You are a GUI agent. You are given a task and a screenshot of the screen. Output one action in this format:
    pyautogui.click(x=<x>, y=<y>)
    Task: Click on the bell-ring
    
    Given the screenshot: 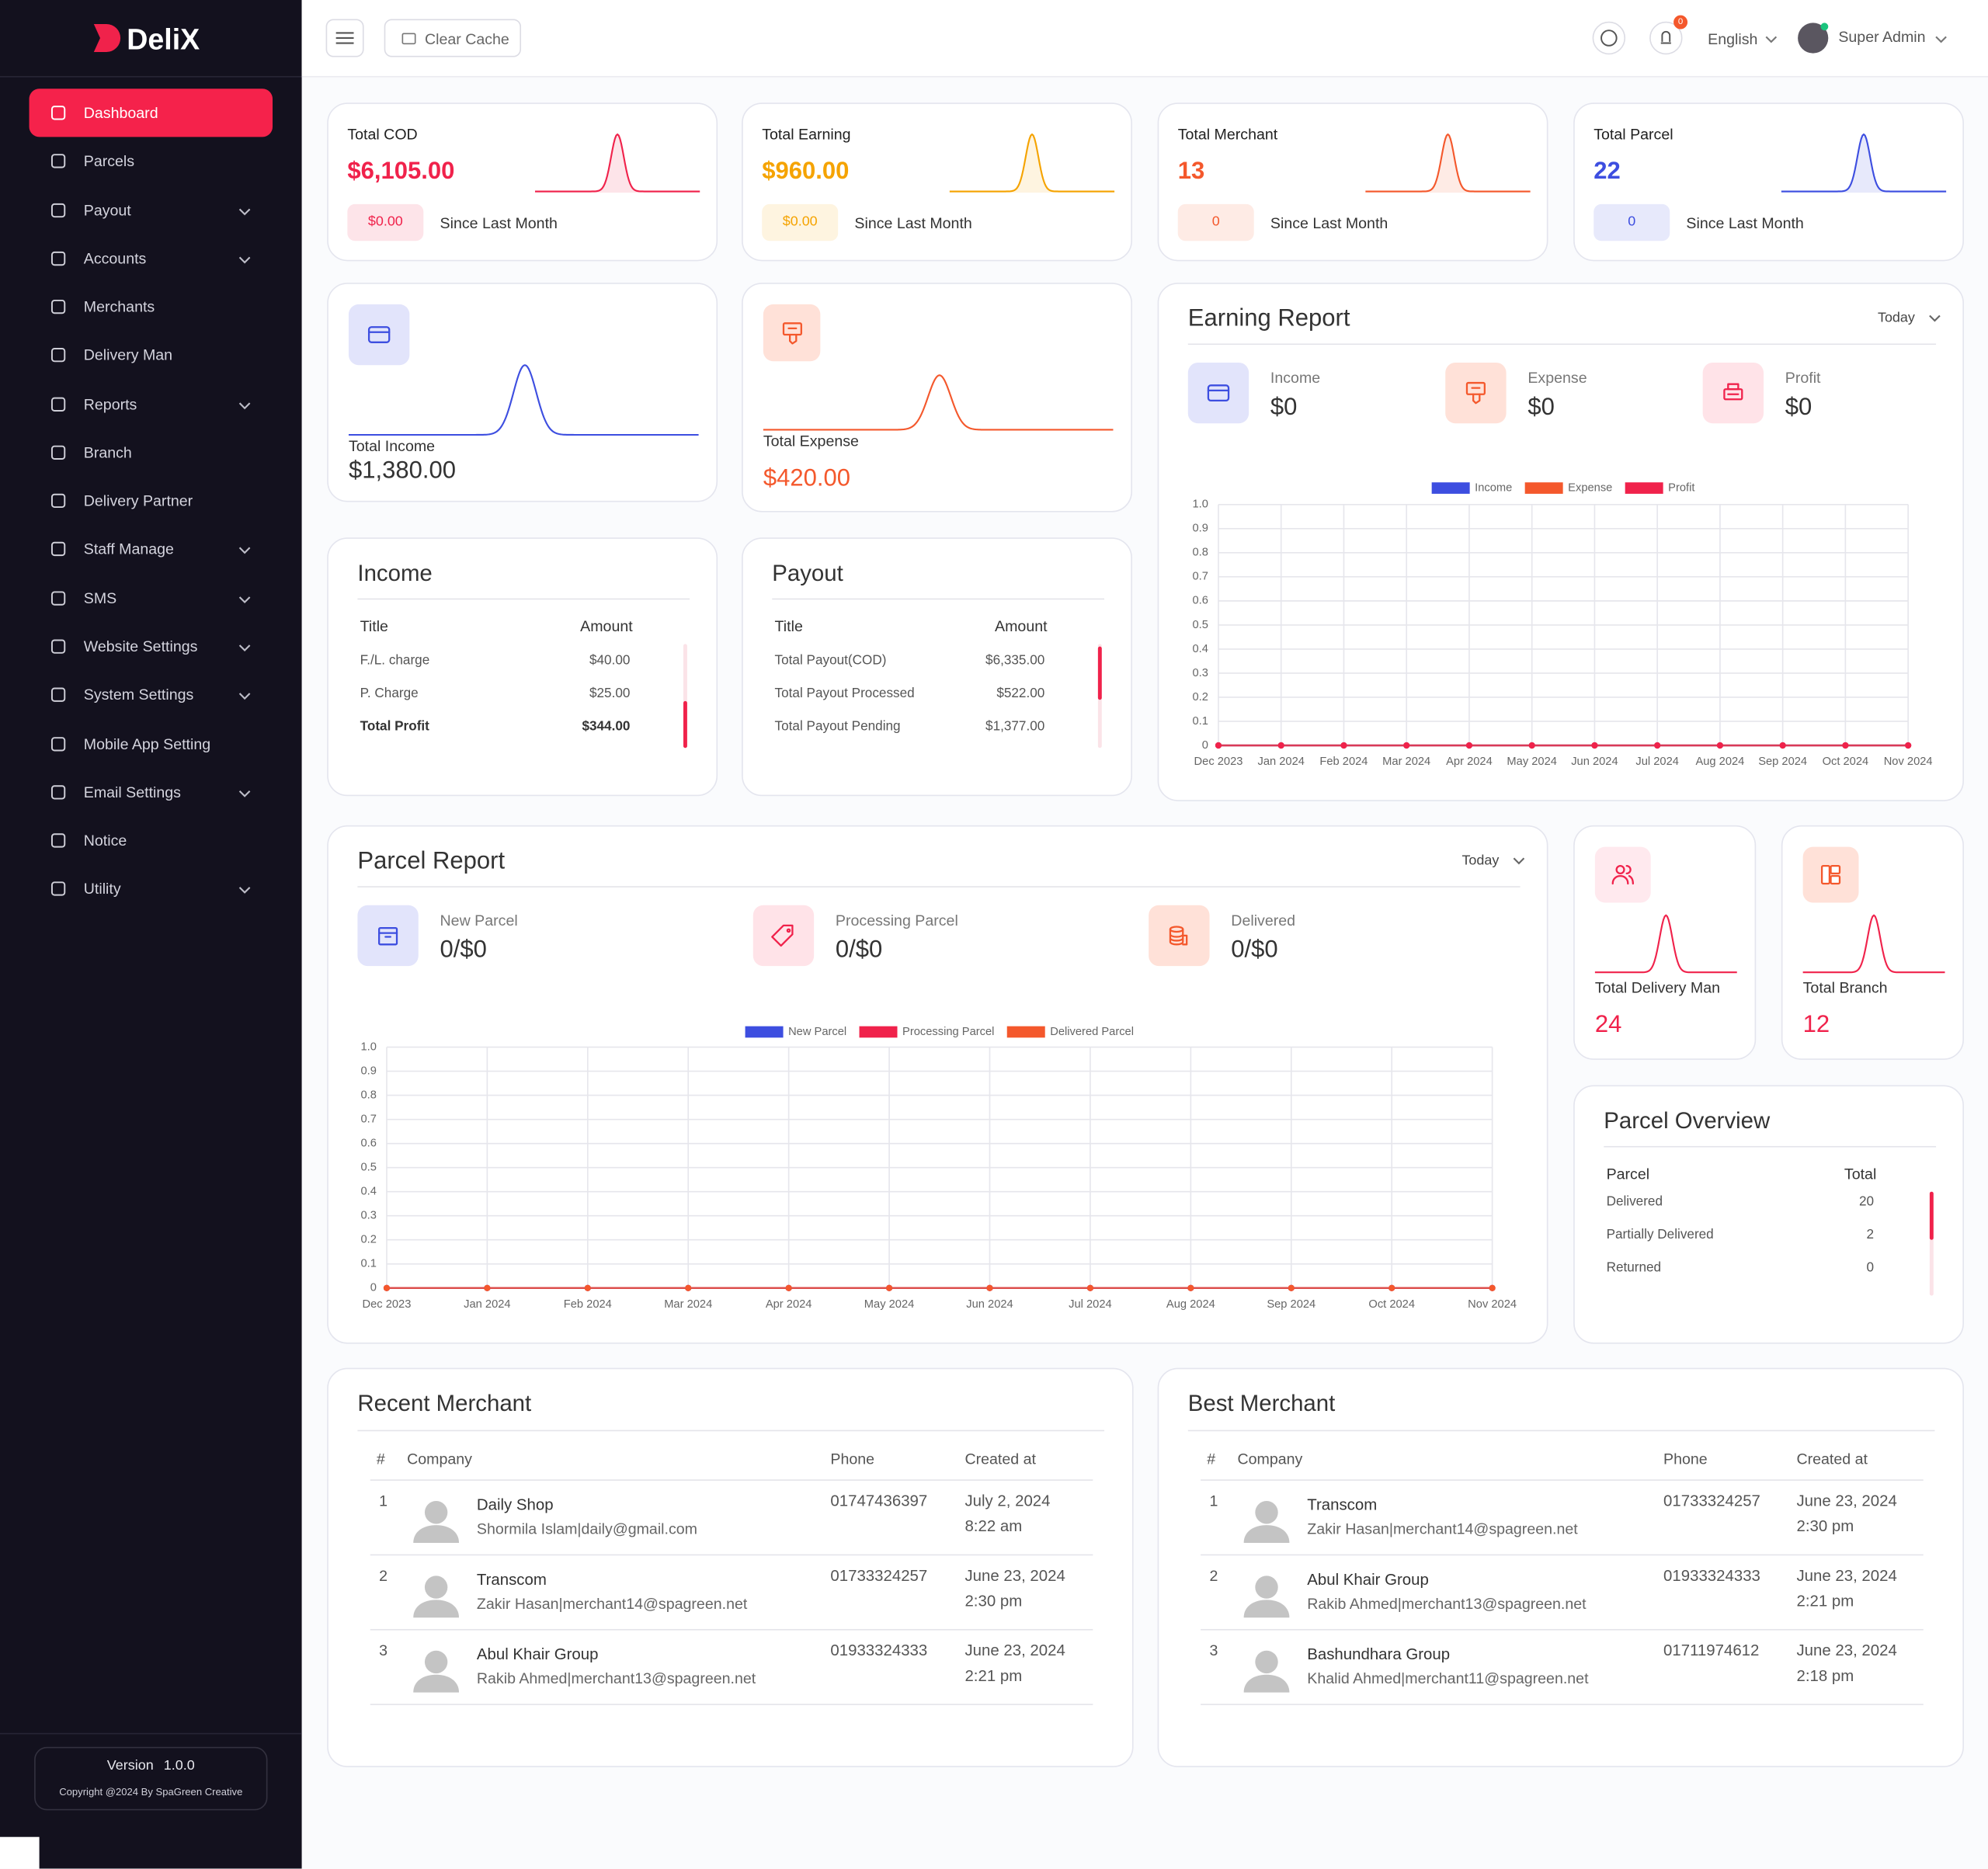 What is the action you would take?
    pyautogui.click(x=1666, y=38)
    